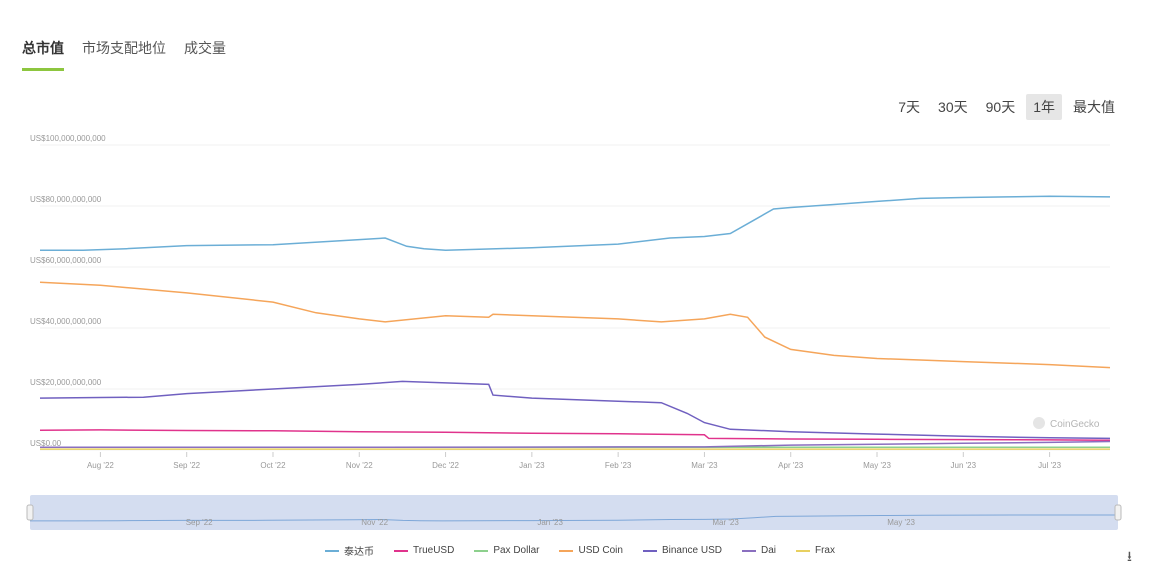 The height and width of the screenshot is (572, 1160). What do you see at coordinates (909, 107) in the screenshot?
I see `range-7d-button: 7天` at bounding box center [909, 107].